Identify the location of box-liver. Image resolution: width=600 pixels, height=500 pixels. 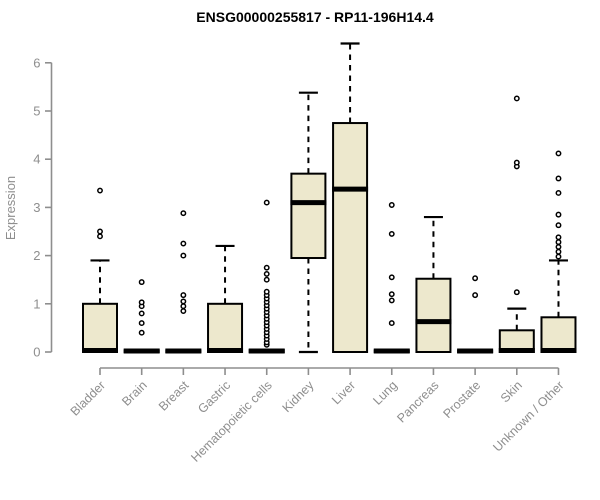
(350, 197).